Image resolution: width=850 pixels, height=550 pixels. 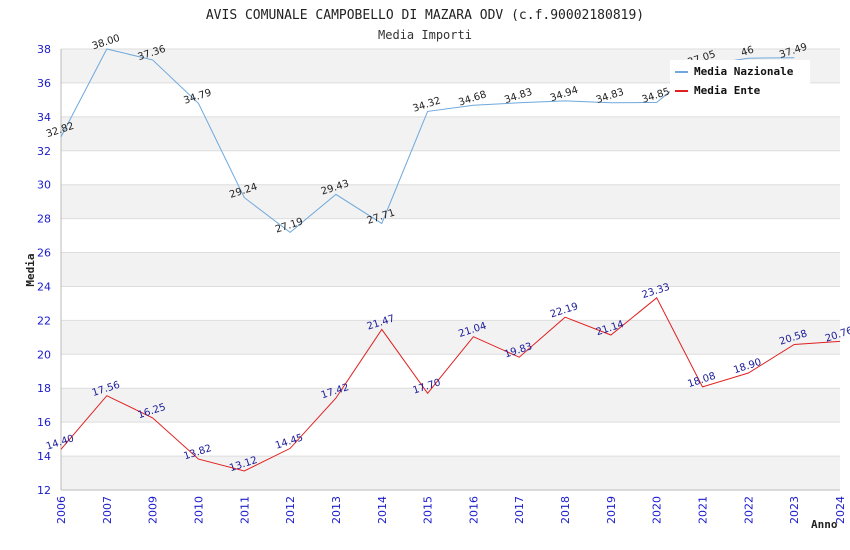 What do you see at coordinates (289, 225) in the screenshot?
I see `data-label: 27.19` at bounding box center [289, 225].